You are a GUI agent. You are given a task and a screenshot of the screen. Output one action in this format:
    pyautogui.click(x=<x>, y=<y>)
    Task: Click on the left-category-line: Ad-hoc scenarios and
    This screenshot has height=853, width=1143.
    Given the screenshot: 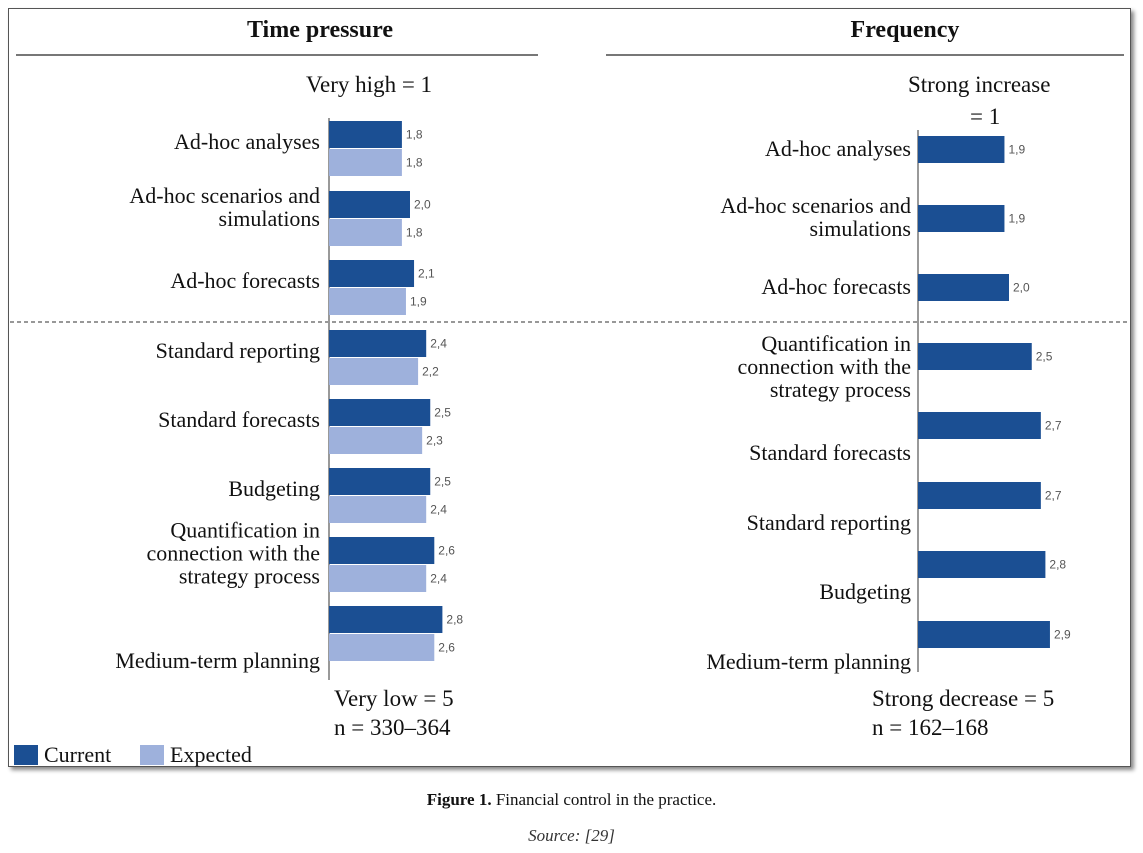 What is the action you would take?
    pyautogui.click(x=224, y=195)
    